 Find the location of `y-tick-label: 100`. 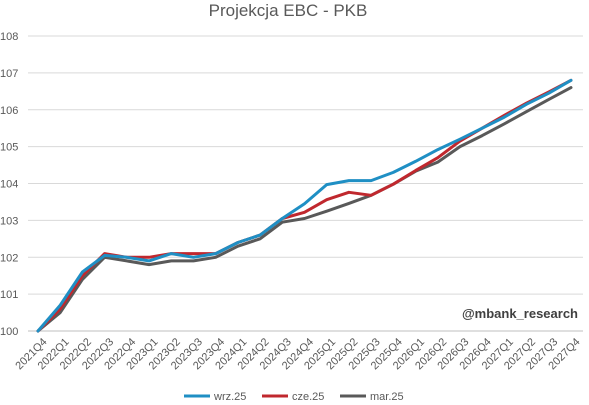

y-tick-label: 100 is located at coordinates (9, 332).